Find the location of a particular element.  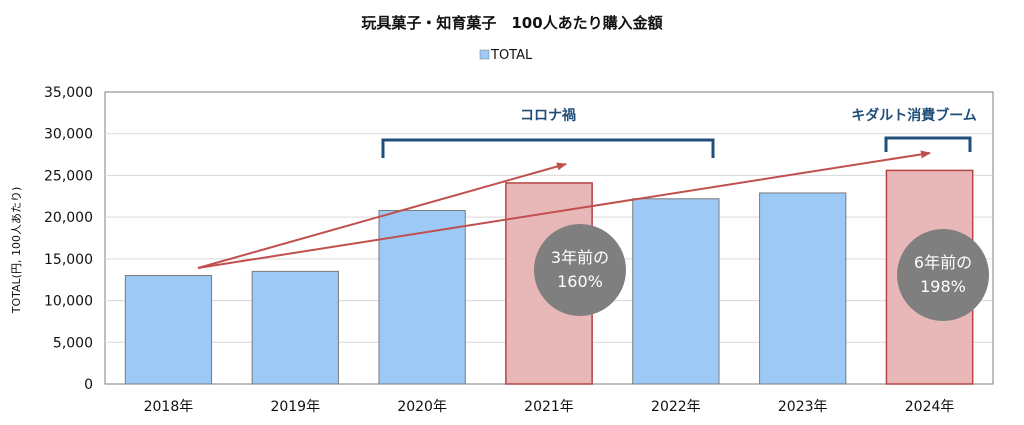

y-tick-label: 0 is located at coordinates (88, 385).